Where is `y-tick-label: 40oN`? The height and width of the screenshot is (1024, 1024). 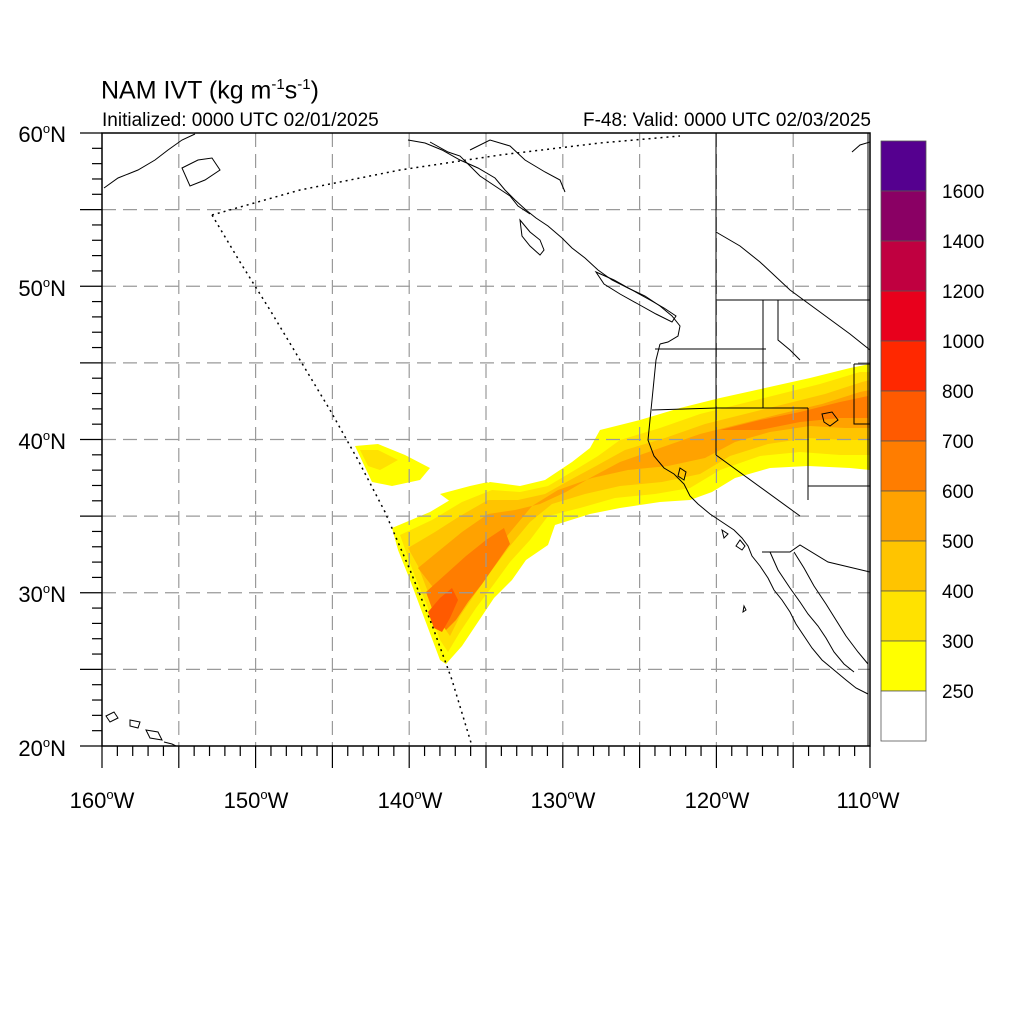 y-tick-label: 40oN is located at coordinates (42, 441).